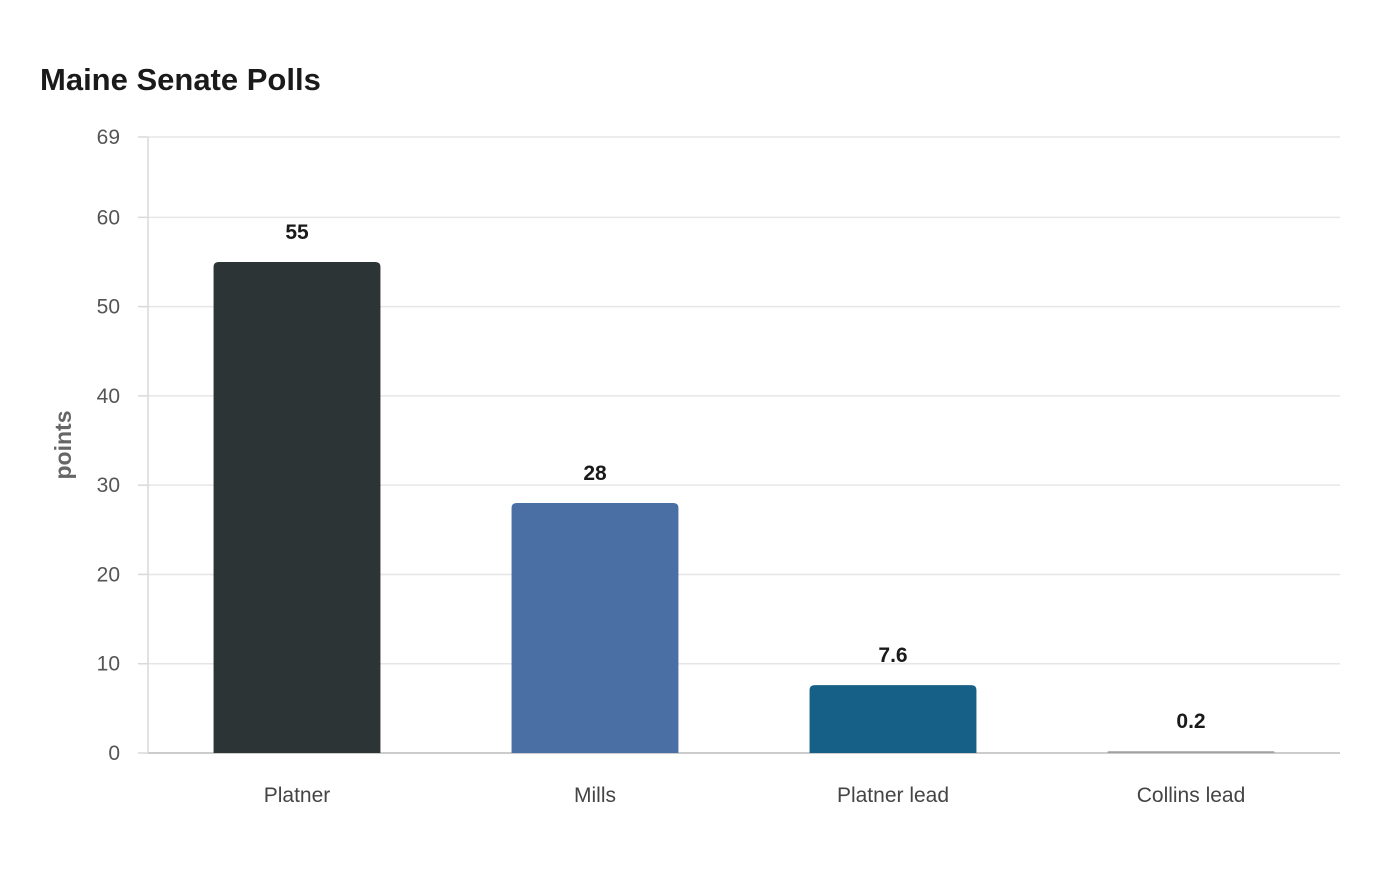 The image size is (1400, 880). Describe the element at coordinates (108, 307) in the screenshot. I see `y-tick-label: 50` at that location.